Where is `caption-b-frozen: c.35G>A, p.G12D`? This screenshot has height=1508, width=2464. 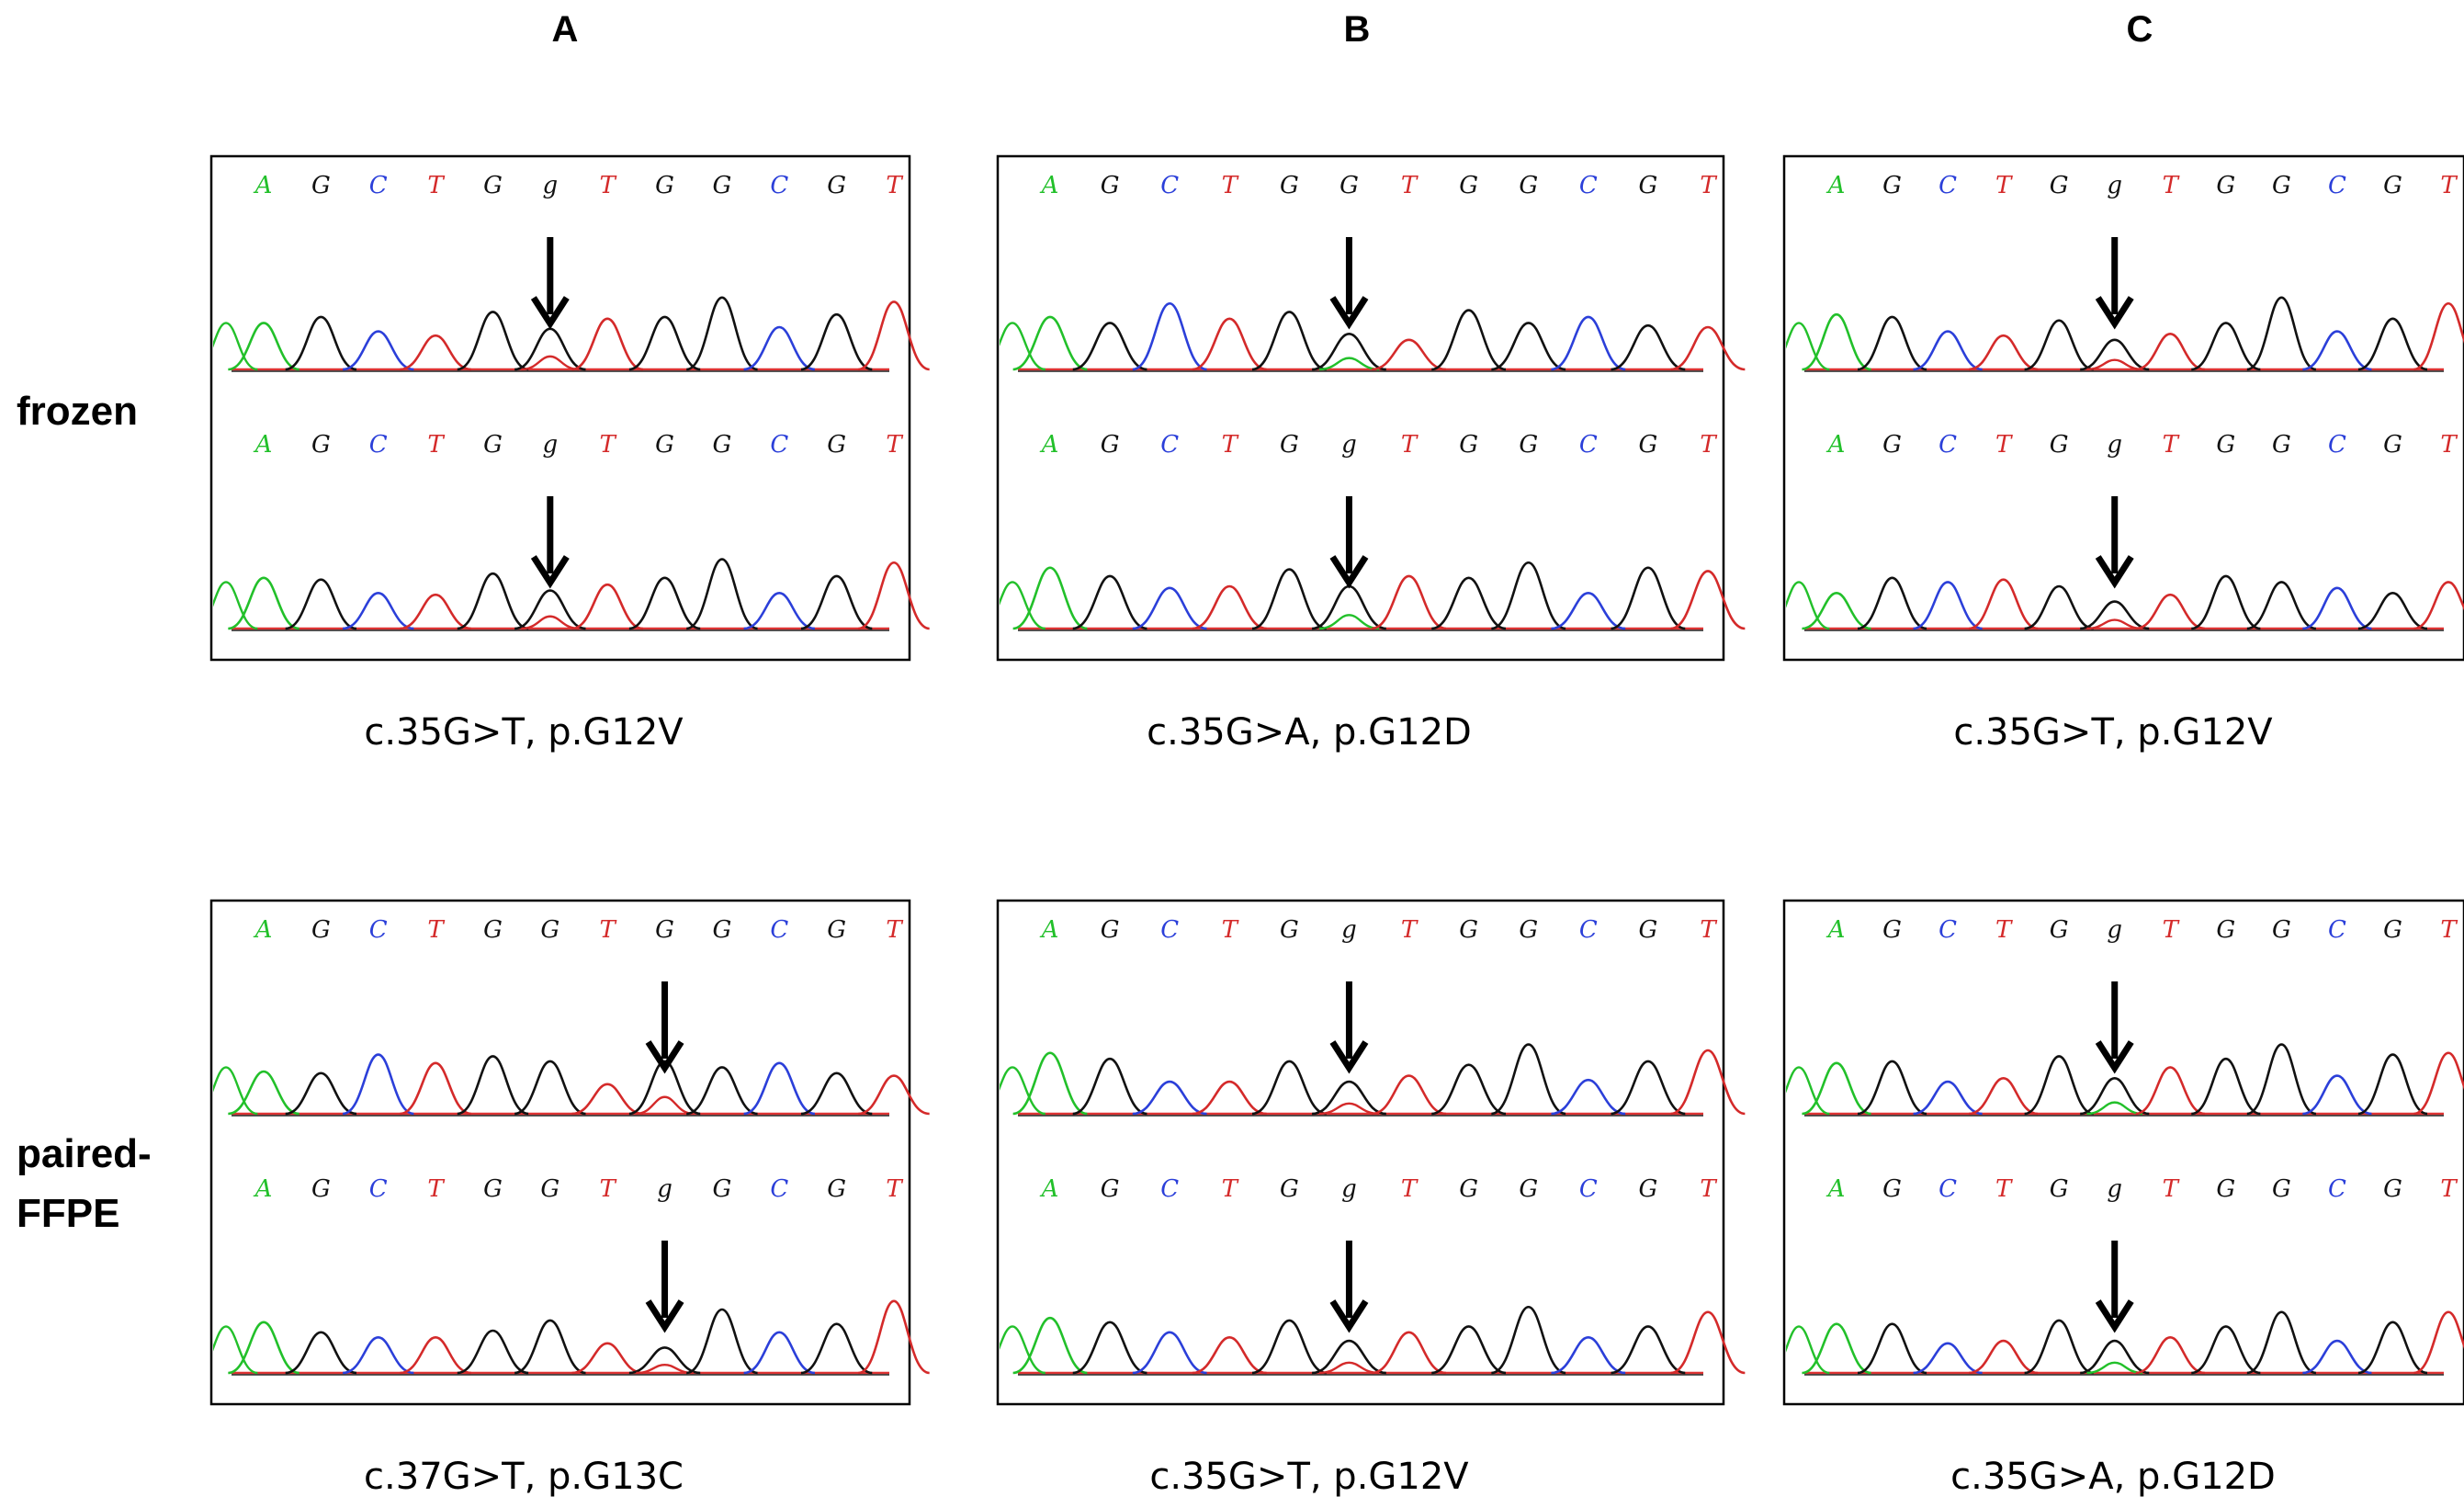 caption-b-frozen: c.35G>A, p.G12D is located at coordinates (1309, 732).